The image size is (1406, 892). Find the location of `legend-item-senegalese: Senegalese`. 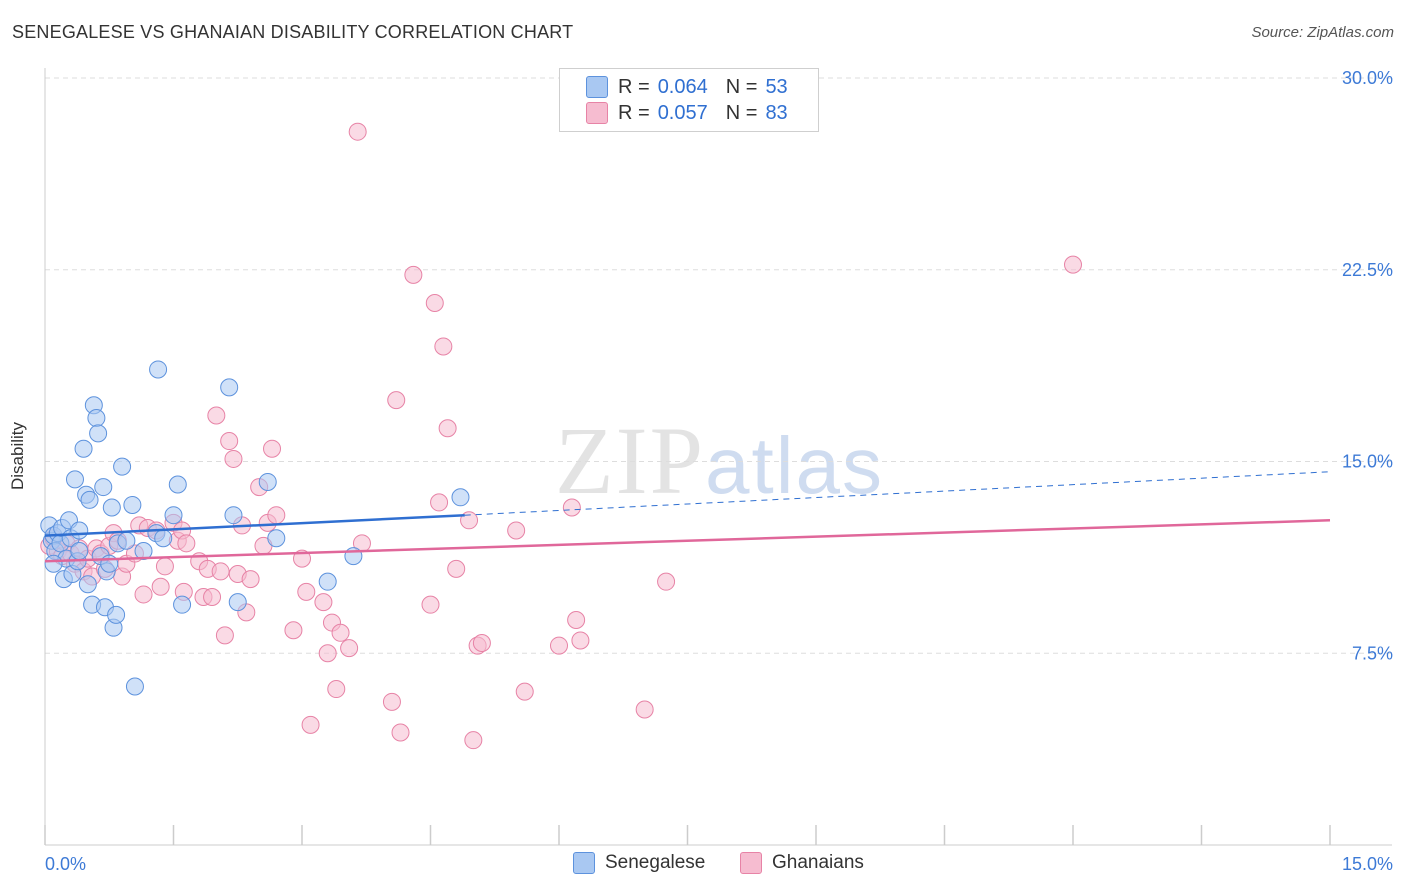

legend-item-senegalese: Senegalese is located at coordinates (639, 863).